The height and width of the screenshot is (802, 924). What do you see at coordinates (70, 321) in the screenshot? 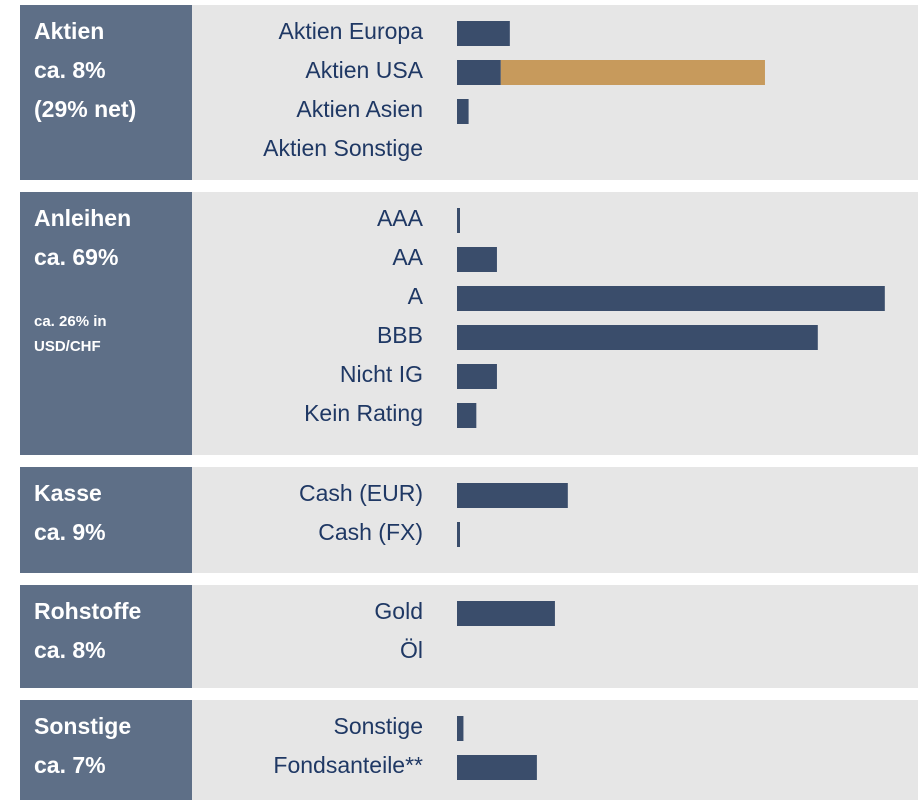
I see `group-note: ca. 26% in` at bounding box center [70, 321].